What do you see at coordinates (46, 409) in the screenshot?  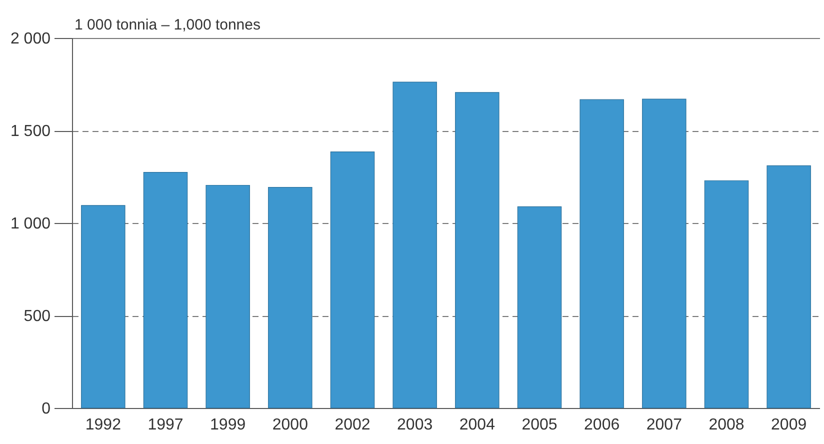 I see `y-tick-label: 0` at bounding box center [46, 409].